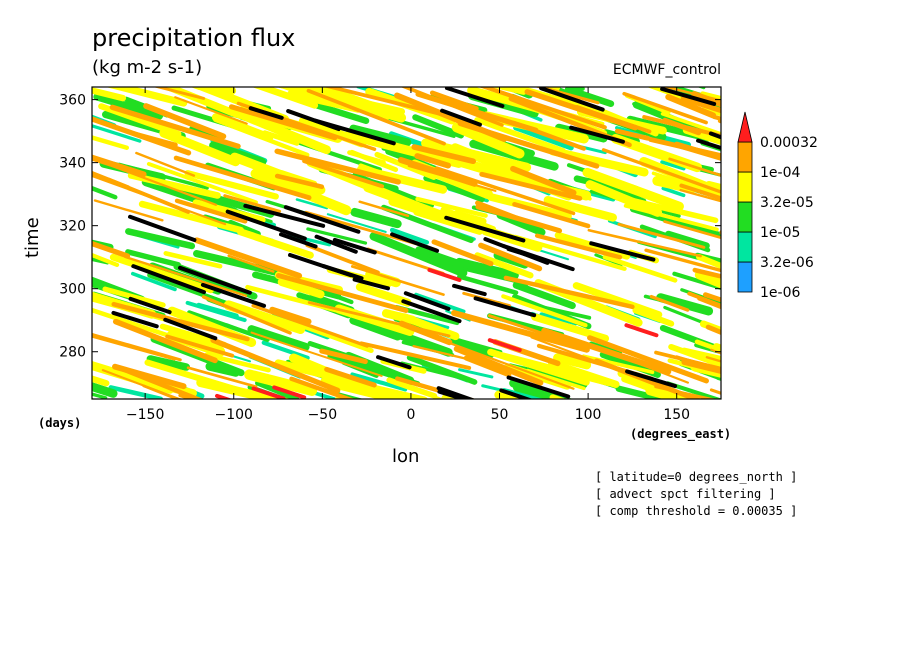  I want to click on annotation-latitude: [ latitude=0 degrees_north ], so click(696, 477).